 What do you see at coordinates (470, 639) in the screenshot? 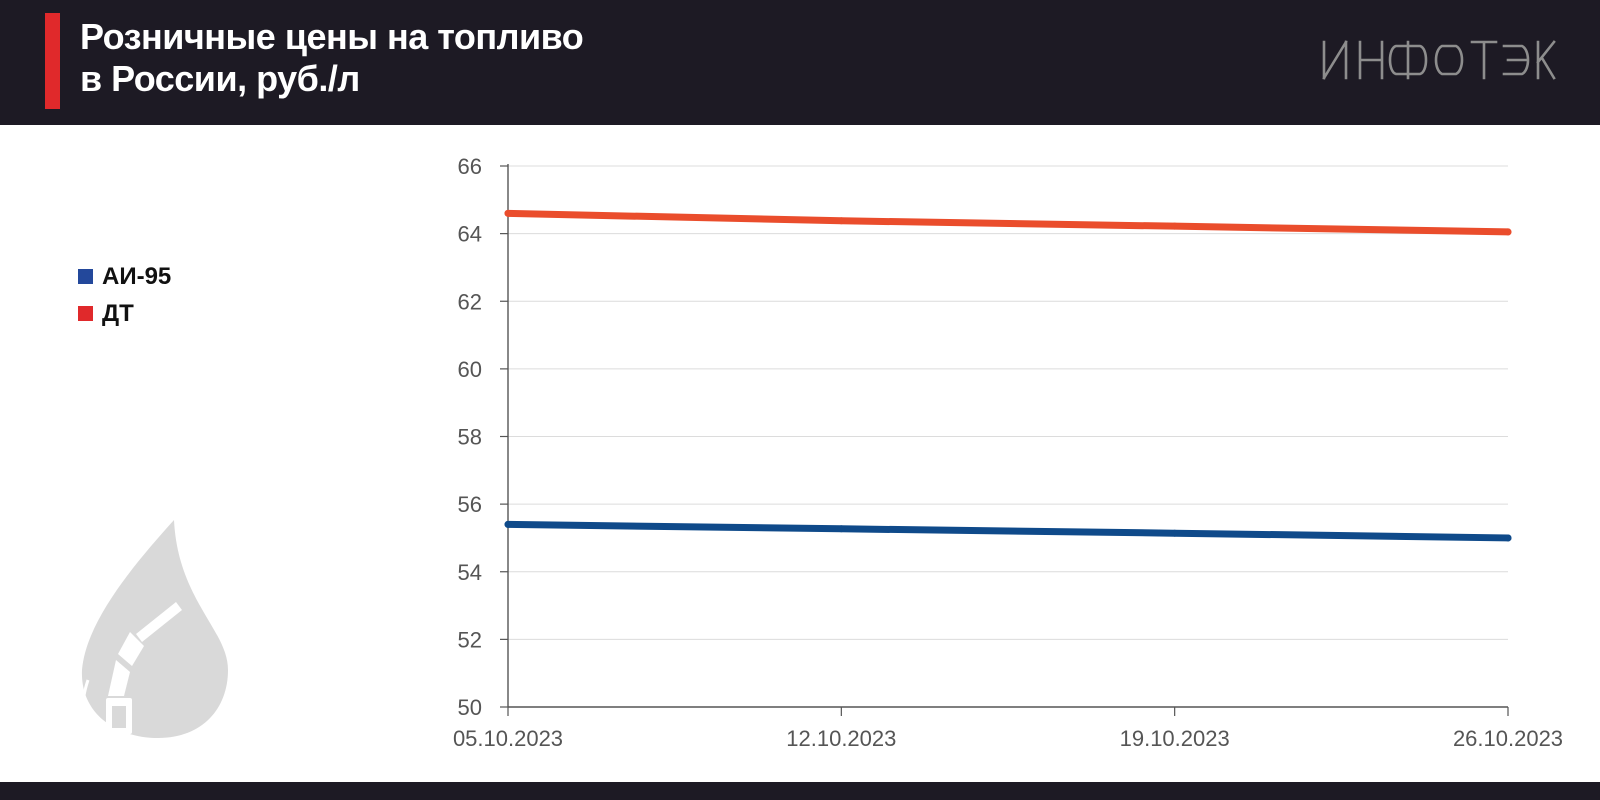
I see `y-tick-label-52: 52` at bounding box center [470, 639].